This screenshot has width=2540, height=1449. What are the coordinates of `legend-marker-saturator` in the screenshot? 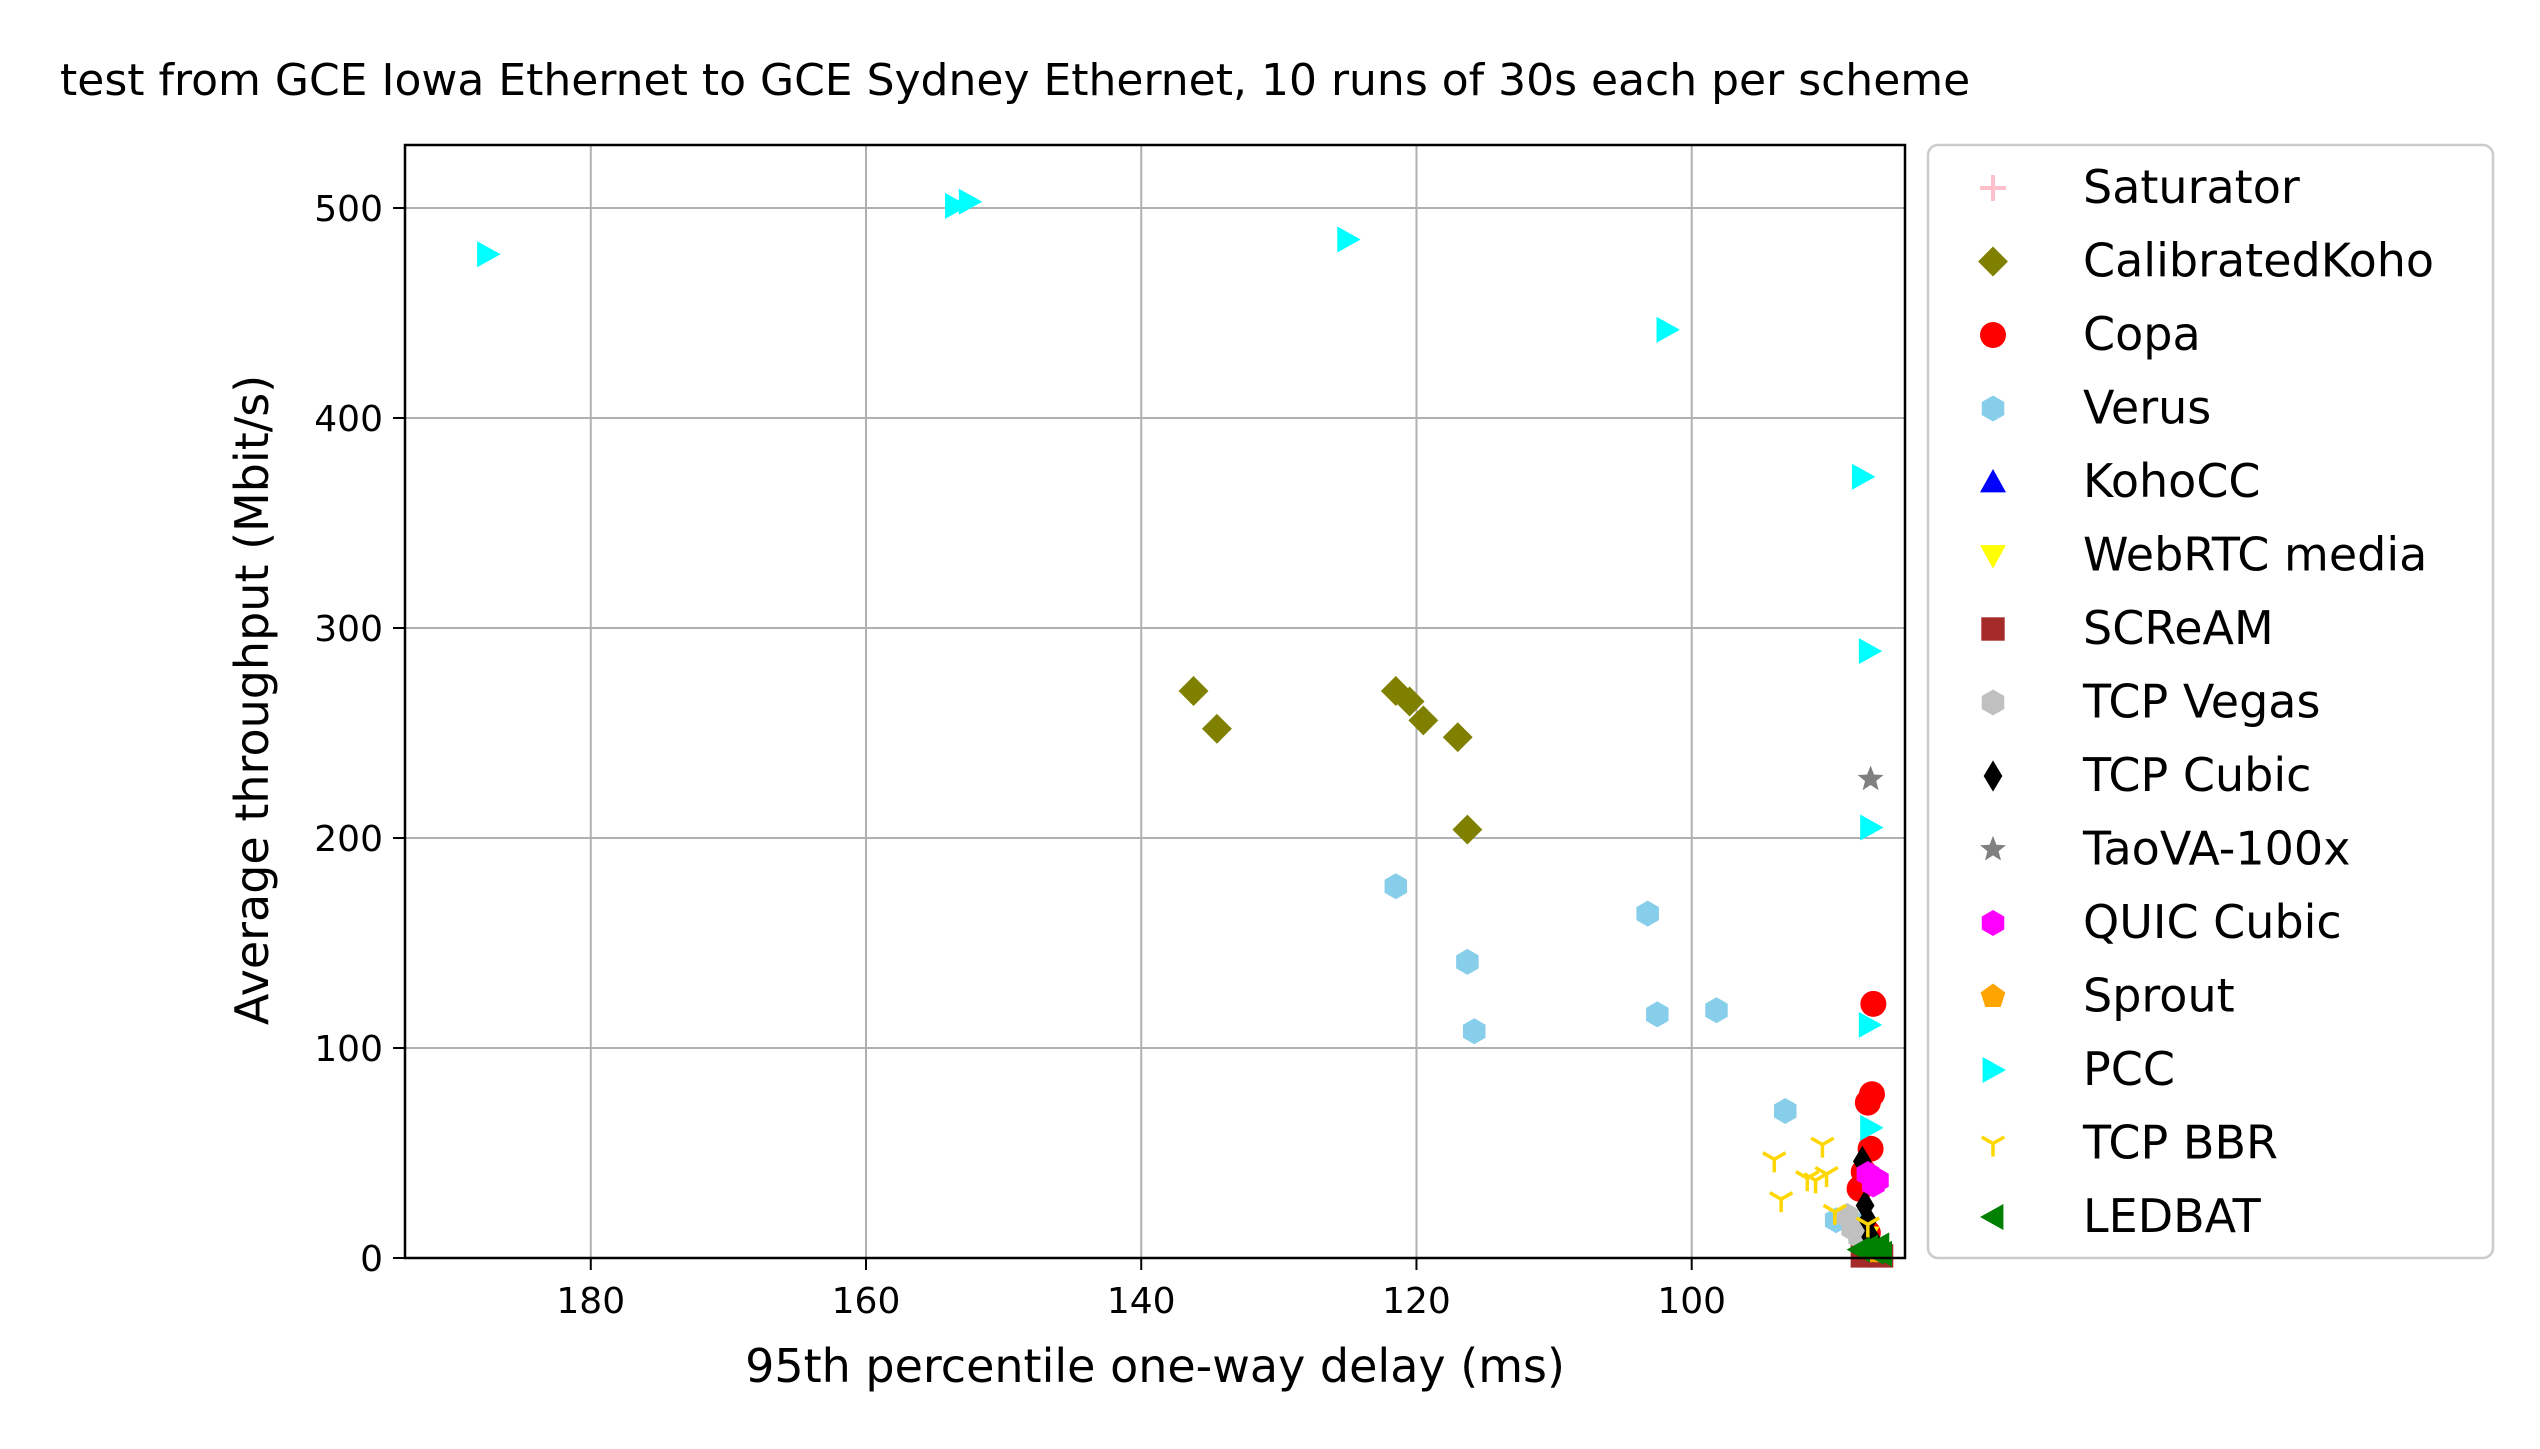 It's located at (1993, 188).